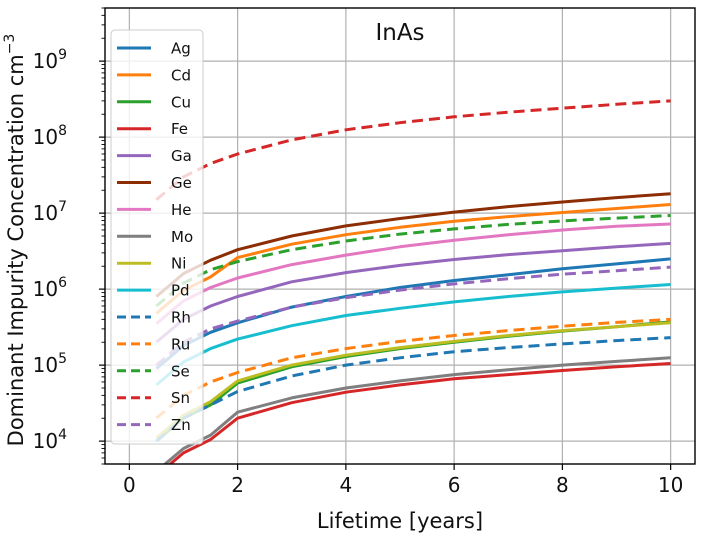 This screenshot has width=705, height=541. Describe the element at coordinates (62, 283) in the screenshot. I see `y-tick-exp: 6` at that location.